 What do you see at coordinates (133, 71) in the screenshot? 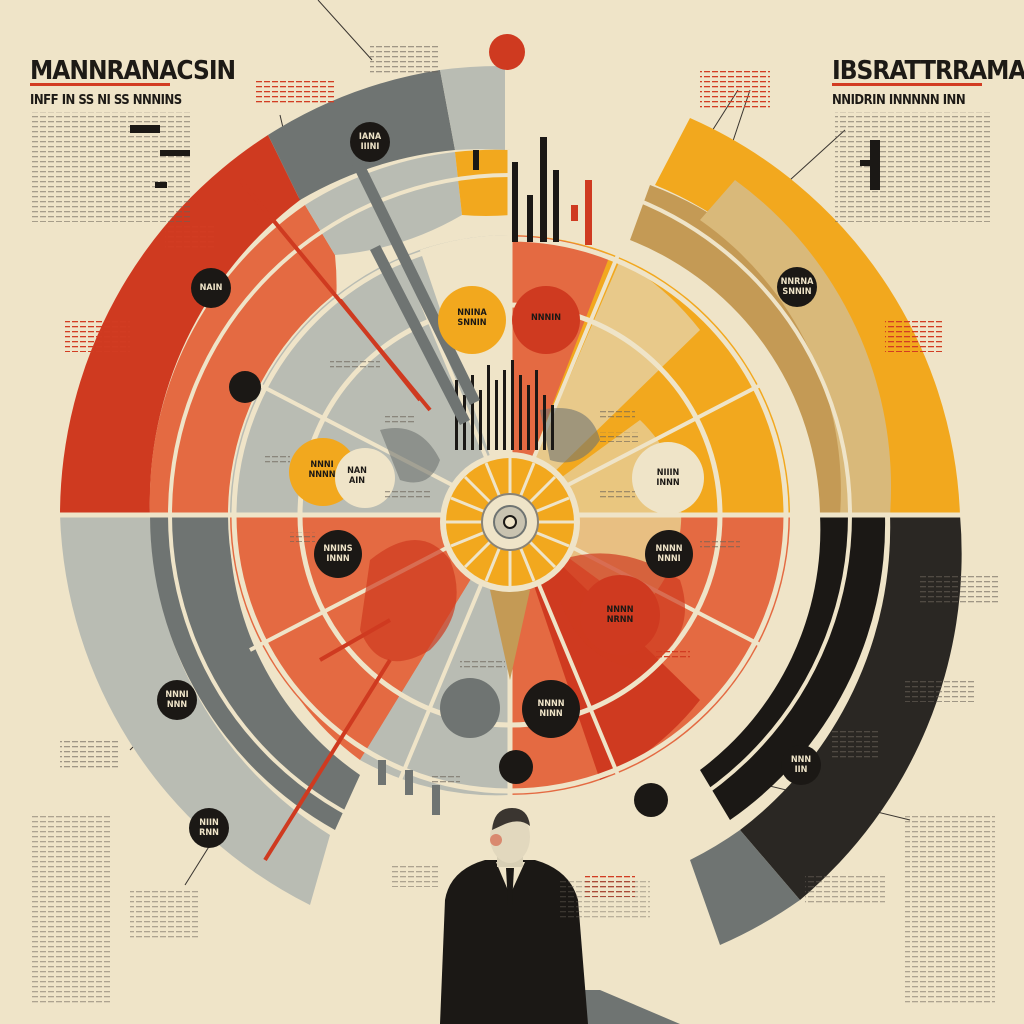
I see `left-header-title: MANNRANACSIN` at bounding box center [133, 71].